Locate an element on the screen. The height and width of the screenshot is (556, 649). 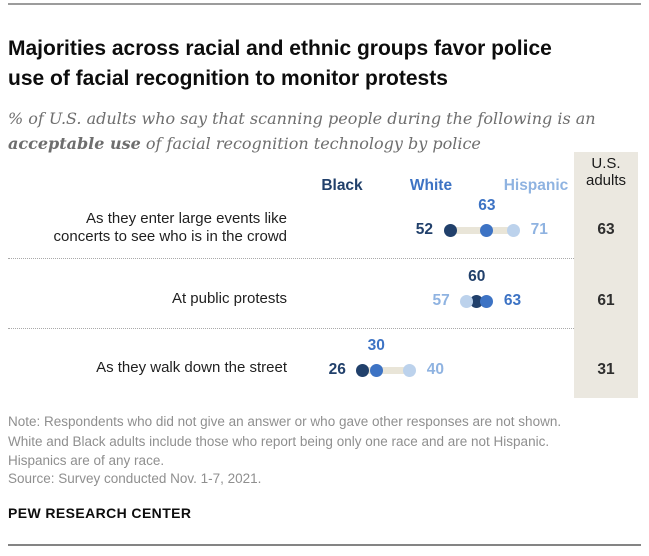
row-category-label-line: As they enter large events like is located at coordinates (186, 218).